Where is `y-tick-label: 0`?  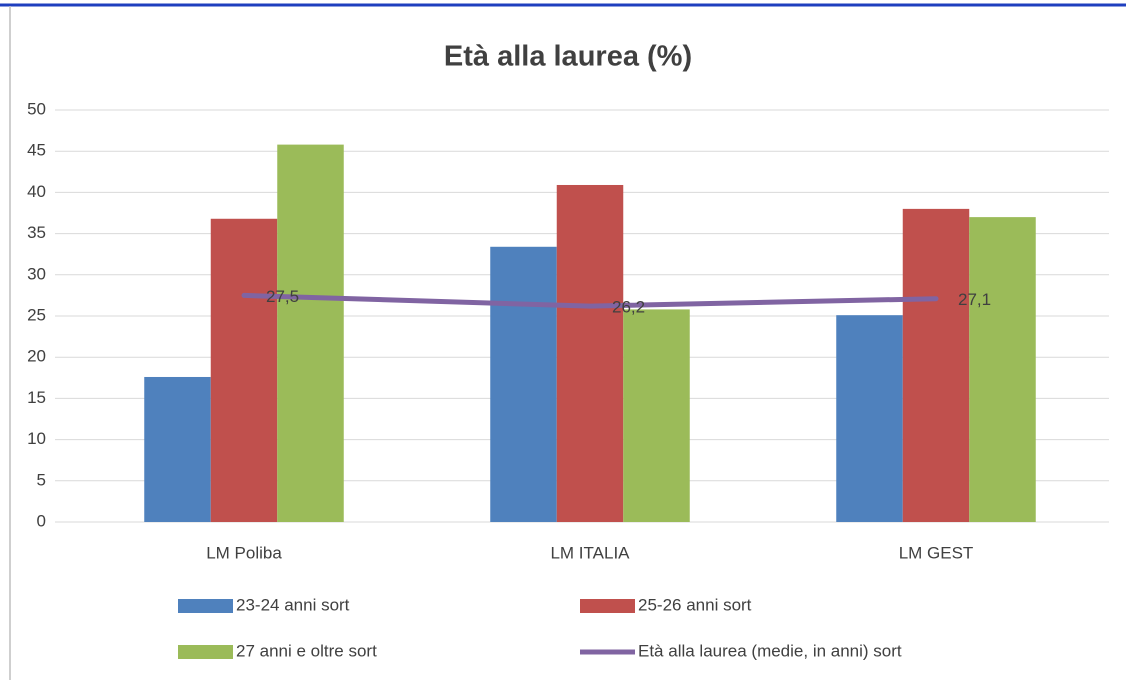
y-tick-label: 0 is located at coordinates (41, 520).